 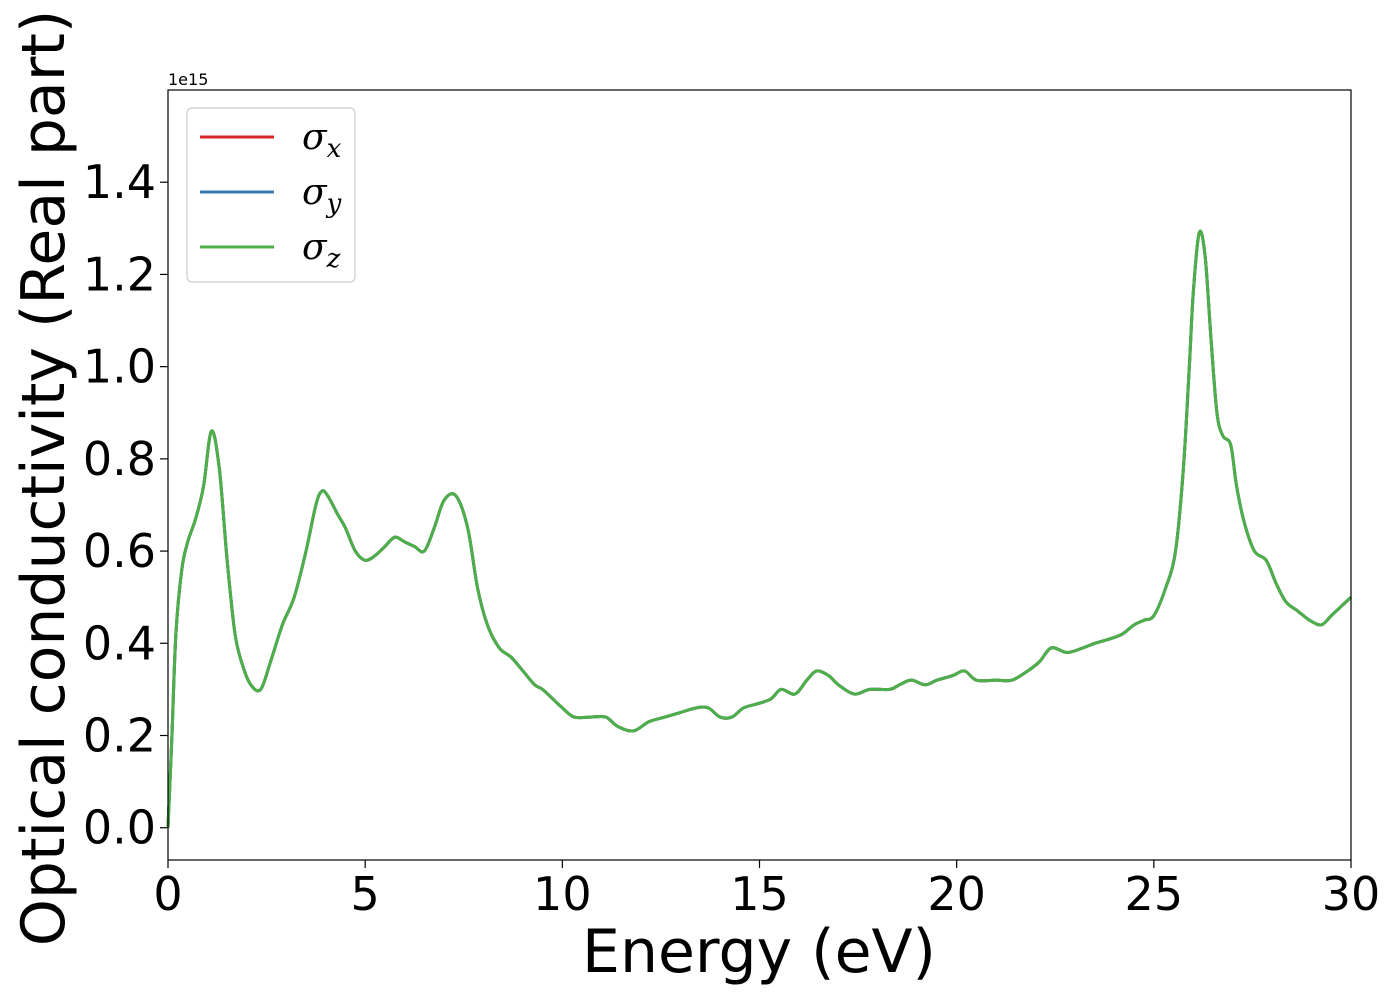 What do you see at coordinates (759, 894) in the screenshot?
I see `x-tick-label: 15` at bounding box center [759, 894].